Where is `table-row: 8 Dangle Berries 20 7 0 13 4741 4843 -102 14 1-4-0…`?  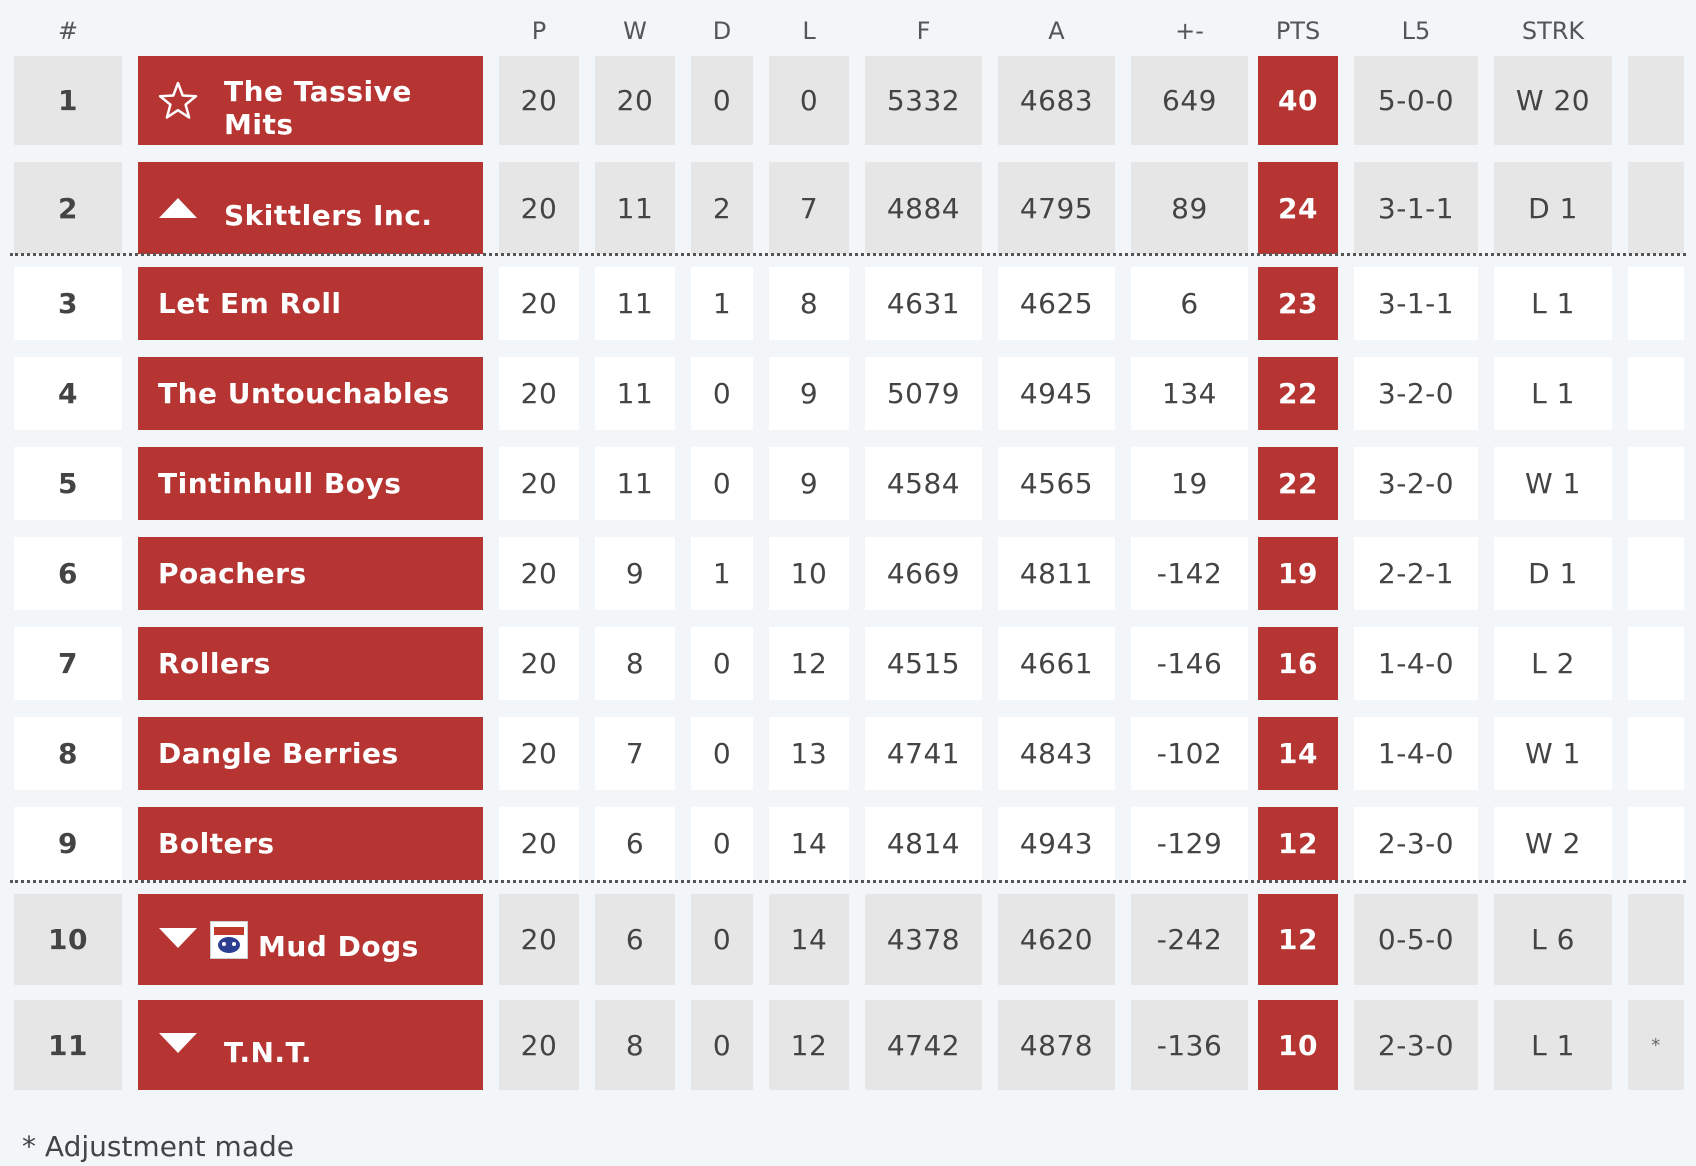 table-row: 8 Dangle Berries 20 7 0 13 4741 4843 -102 14 1-4-0… is located at coordinates (848, 753).